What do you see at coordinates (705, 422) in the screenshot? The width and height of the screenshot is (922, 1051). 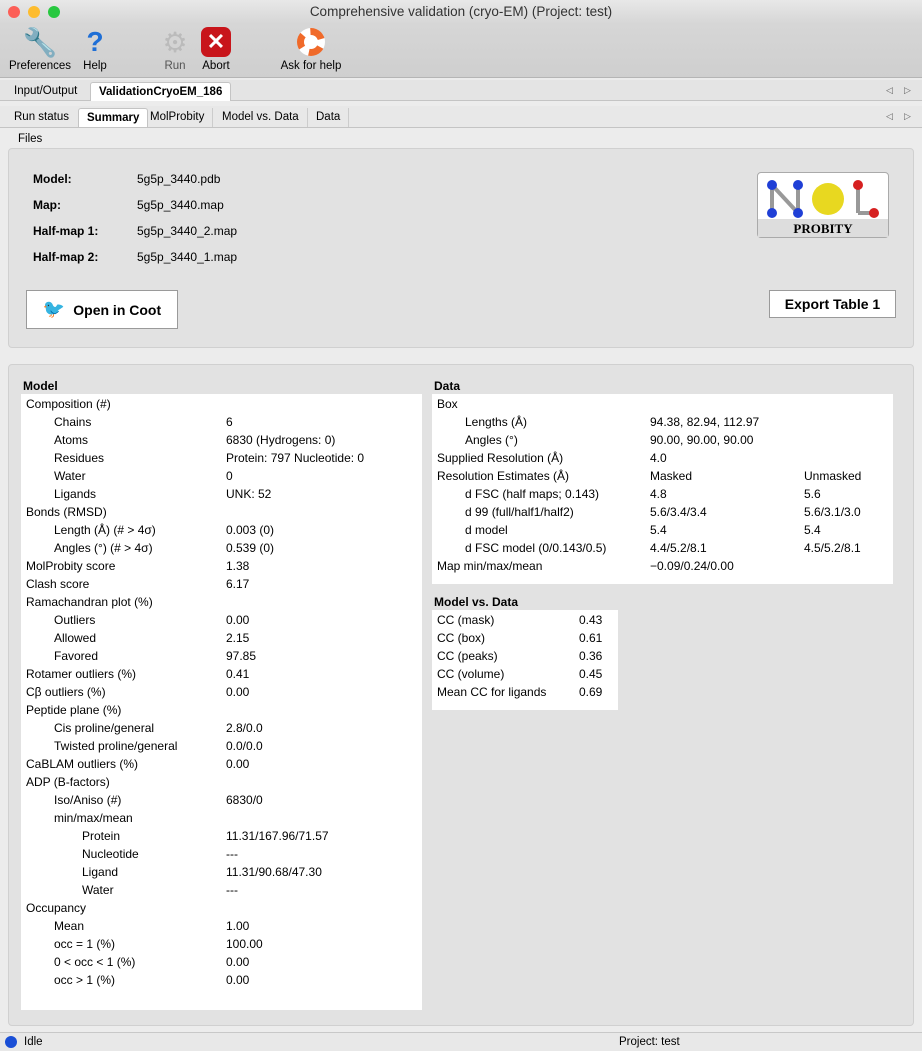 I see `row-value: 94.38, 82.94, 112.97` at bounding box center [705, 422].